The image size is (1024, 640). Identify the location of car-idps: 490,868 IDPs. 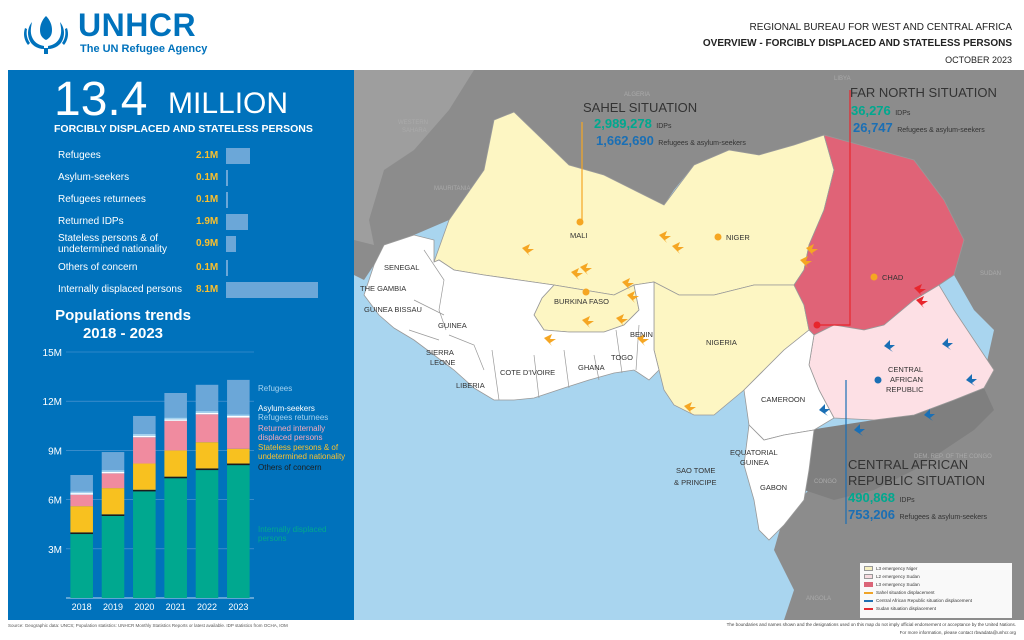
(881, 498).